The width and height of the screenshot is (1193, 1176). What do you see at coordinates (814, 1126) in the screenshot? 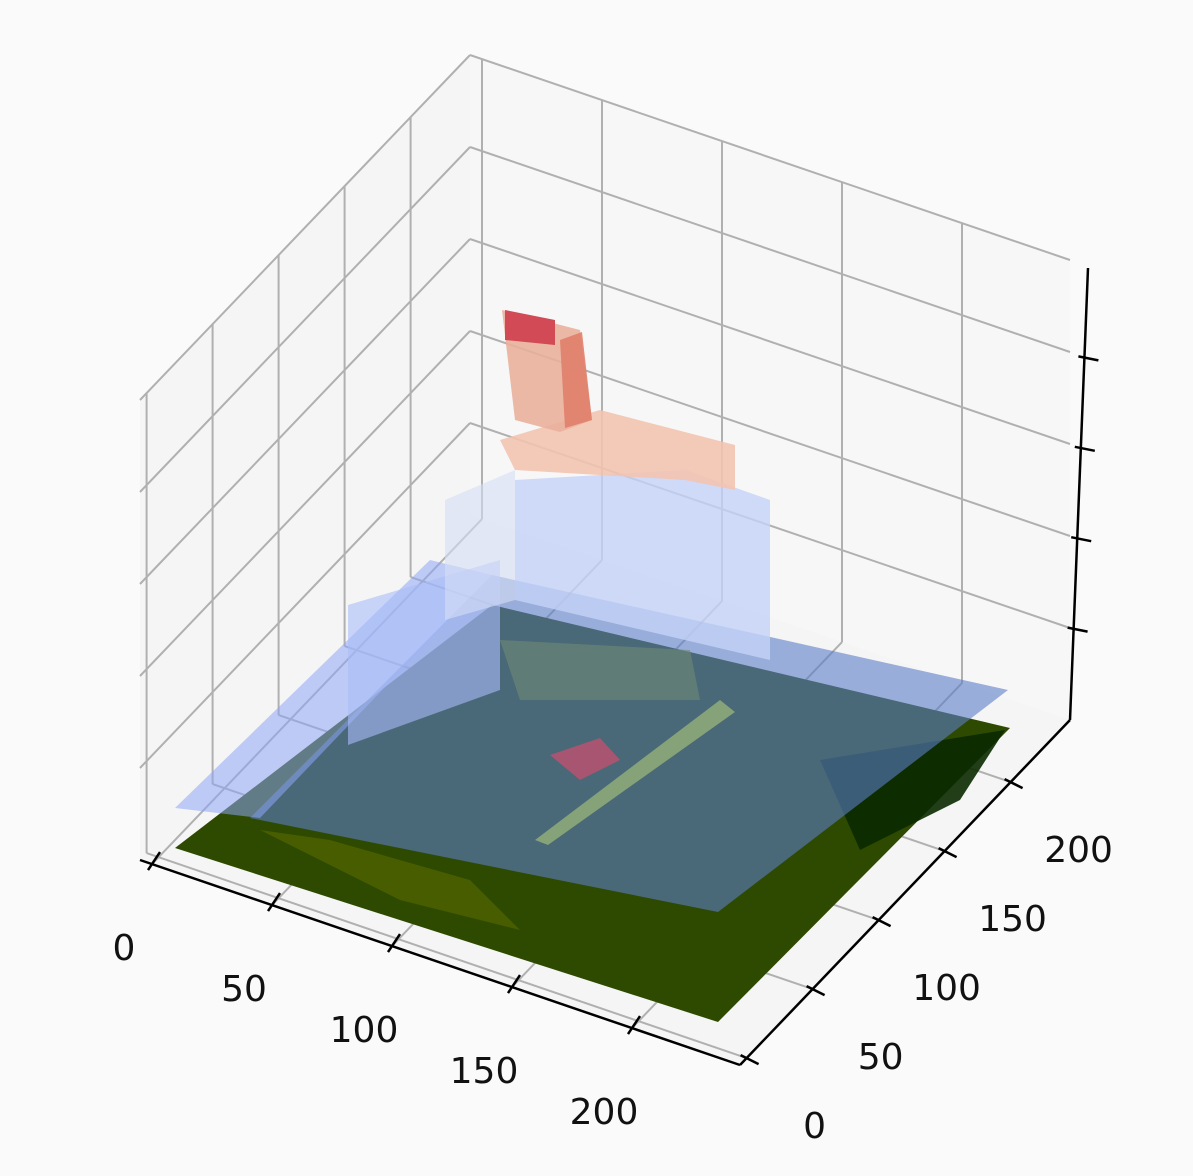
I see `y-tick-label: 0` at bounding box center [814, 1126].